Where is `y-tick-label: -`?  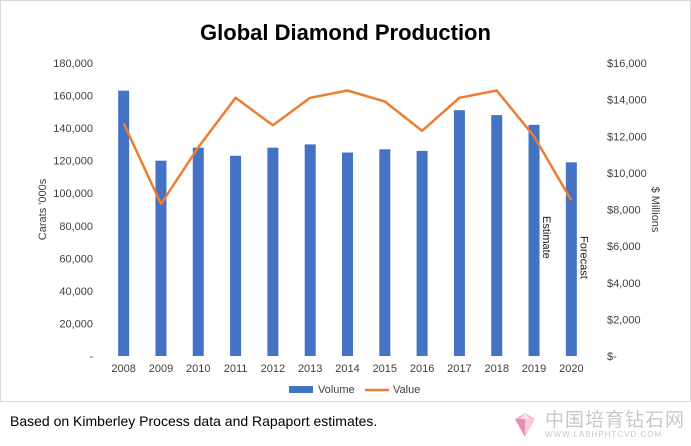 y-tick-label: - is located at coordinates (91, 357).